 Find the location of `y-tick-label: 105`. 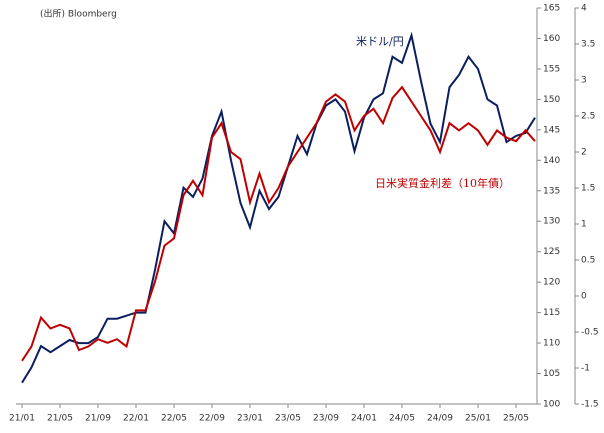

y-tick-label: 105 is located at coordinates (551, 374).